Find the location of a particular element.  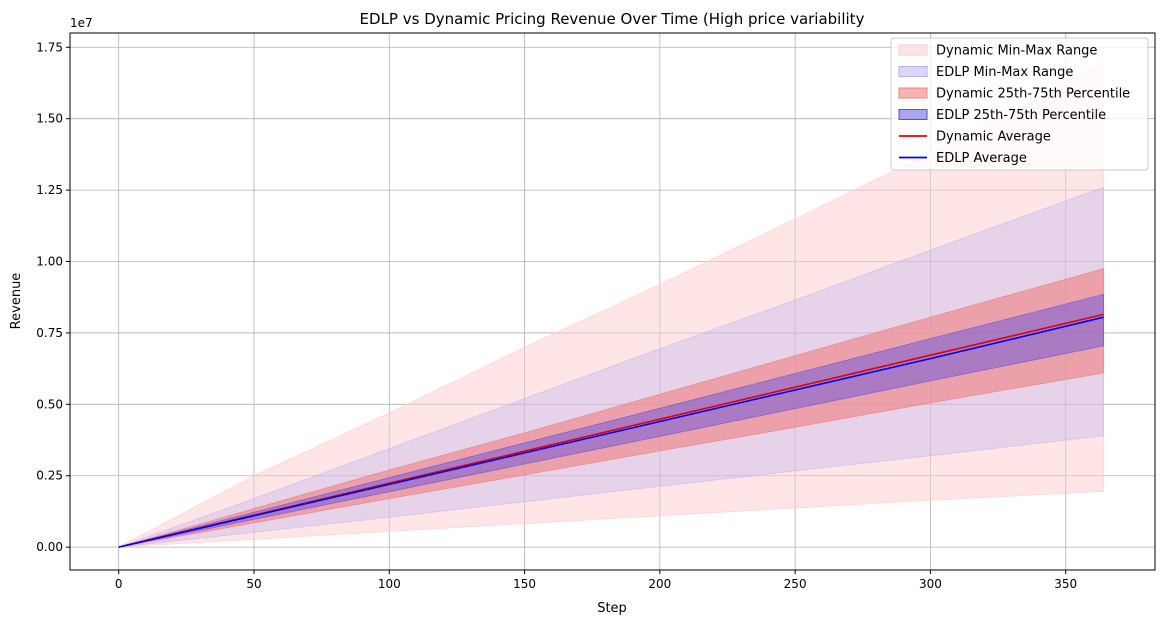

y-tick-label: 0.50 is located at coordinates (49, 404).